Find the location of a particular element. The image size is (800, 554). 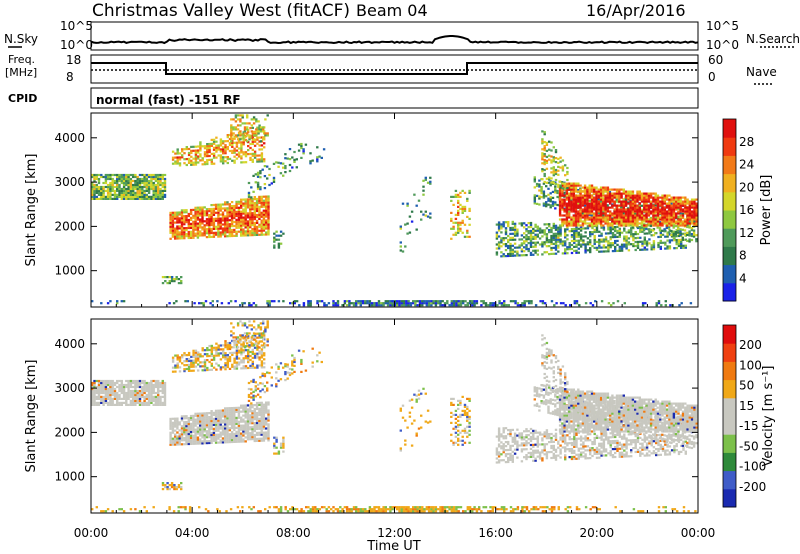

freq-tick-top: 18 is located at coordinates (73, 60).